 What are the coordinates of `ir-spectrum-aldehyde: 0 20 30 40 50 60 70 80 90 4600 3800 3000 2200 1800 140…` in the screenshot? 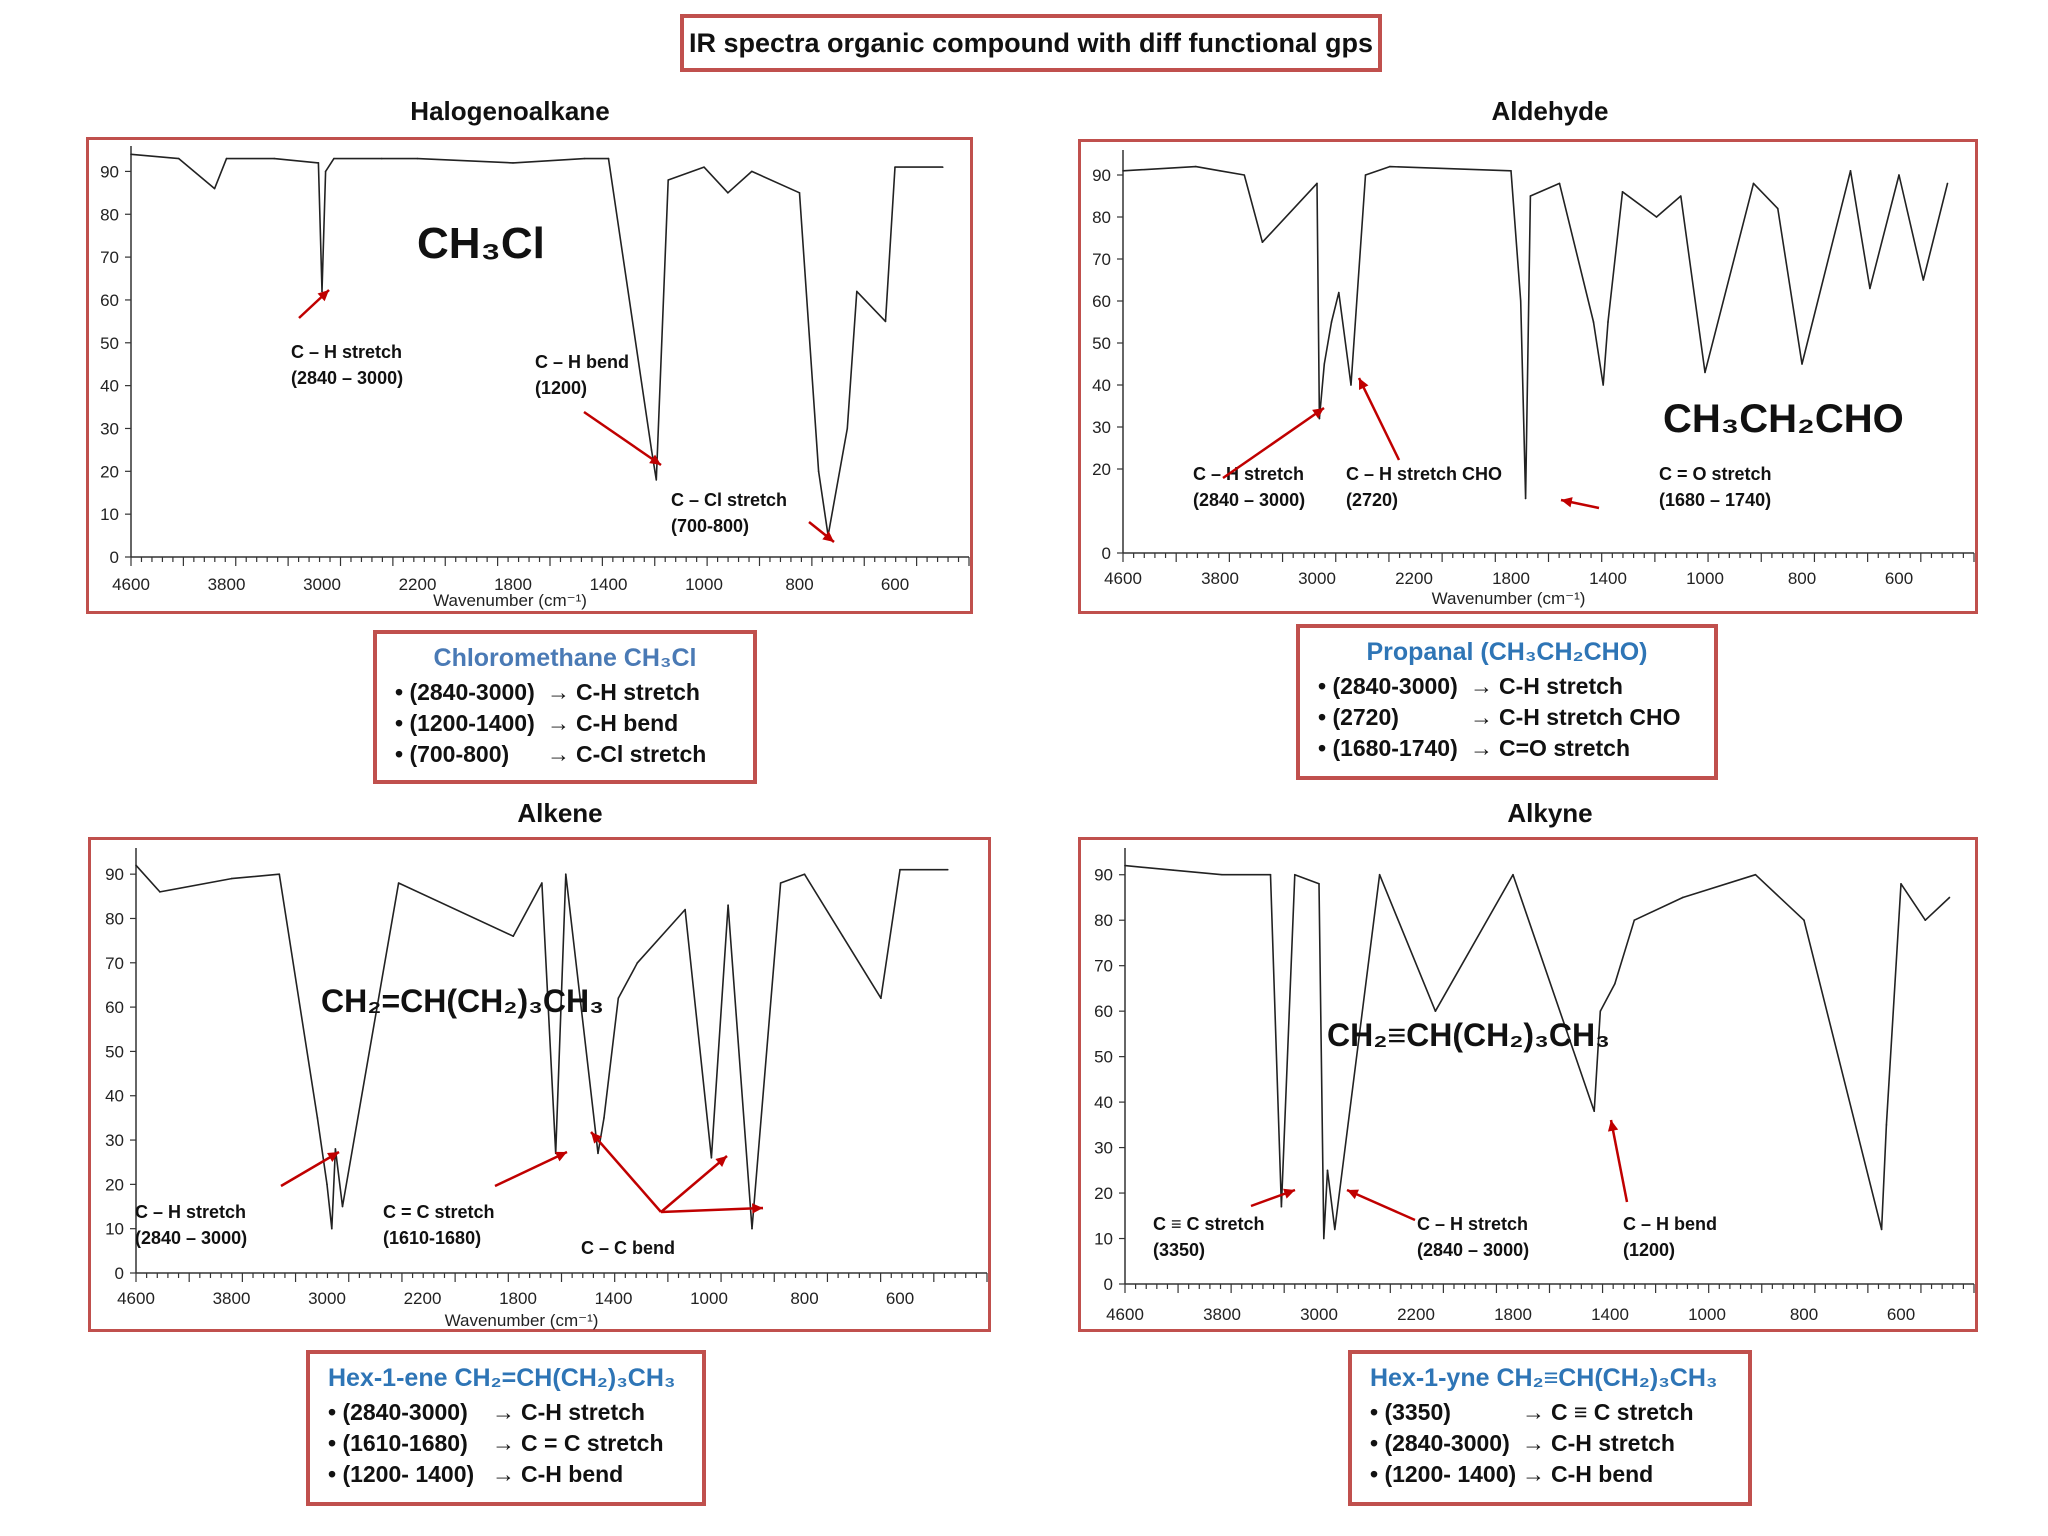 It's located at (1533, 379).